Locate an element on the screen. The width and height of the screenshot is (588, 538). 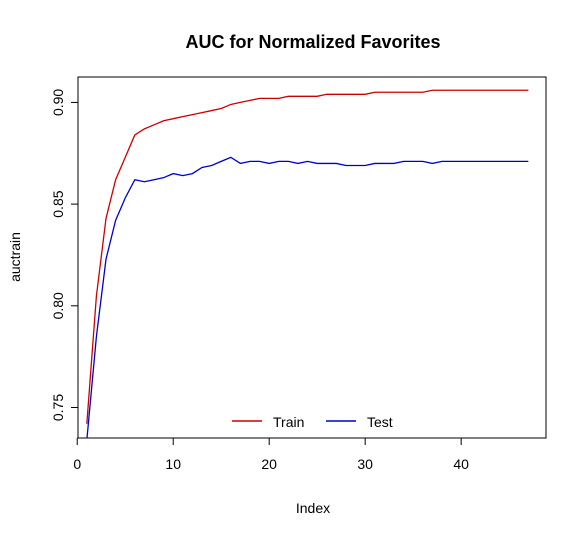
x-axis: 0 10 20 30 40 is located at coordinates (271, 454).